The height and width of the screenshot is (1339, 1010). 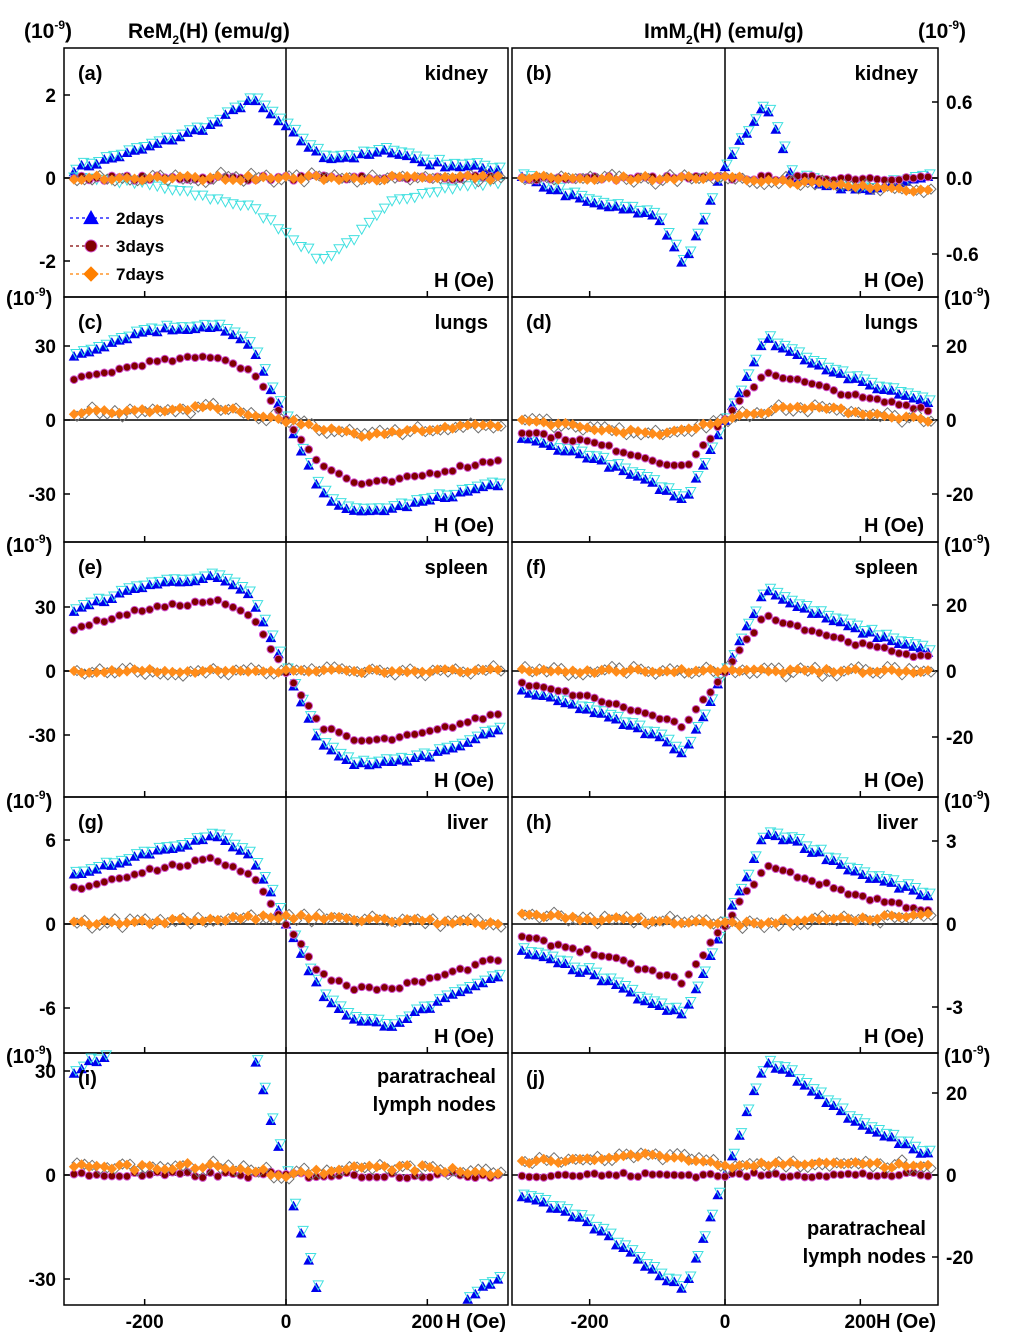 What do you see at coordinates (864, 1257) in the screenshot?
I see `organ-label-line: lymph nodes` at bounding box center [864, 1257].